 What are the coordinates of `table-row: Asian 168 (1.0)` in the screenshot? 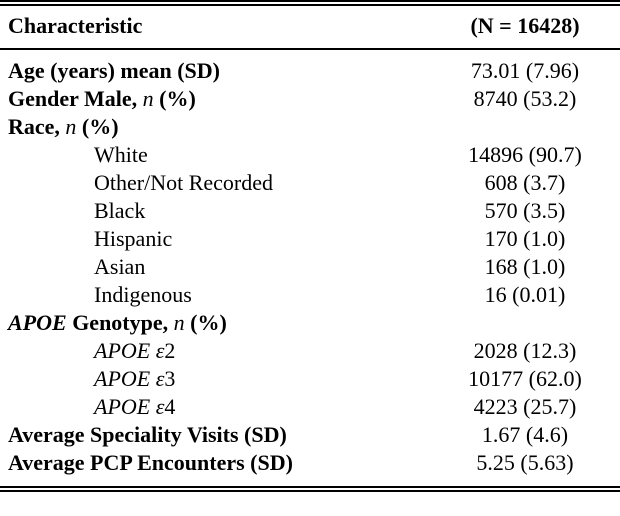 It's located at (310, 267).